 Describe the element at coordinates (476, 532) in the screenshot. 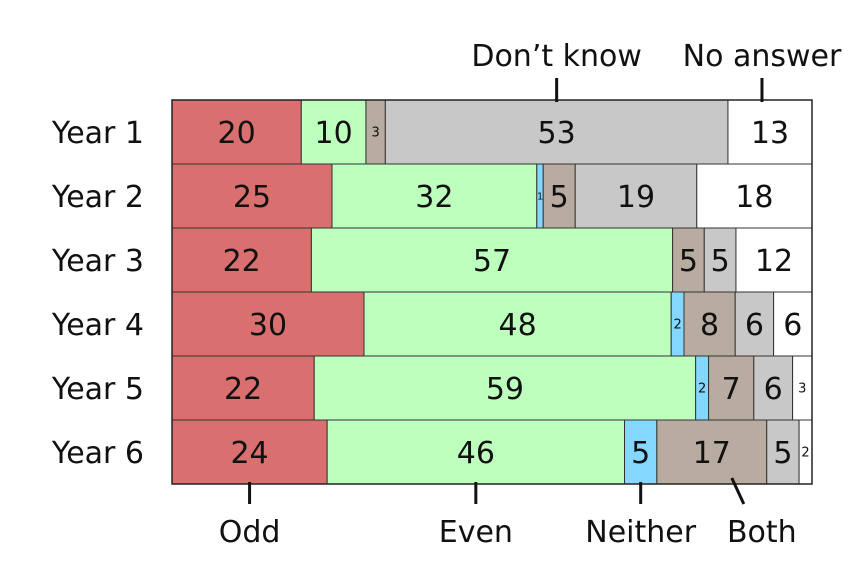

I see `legend-label-even: Even` at that location.